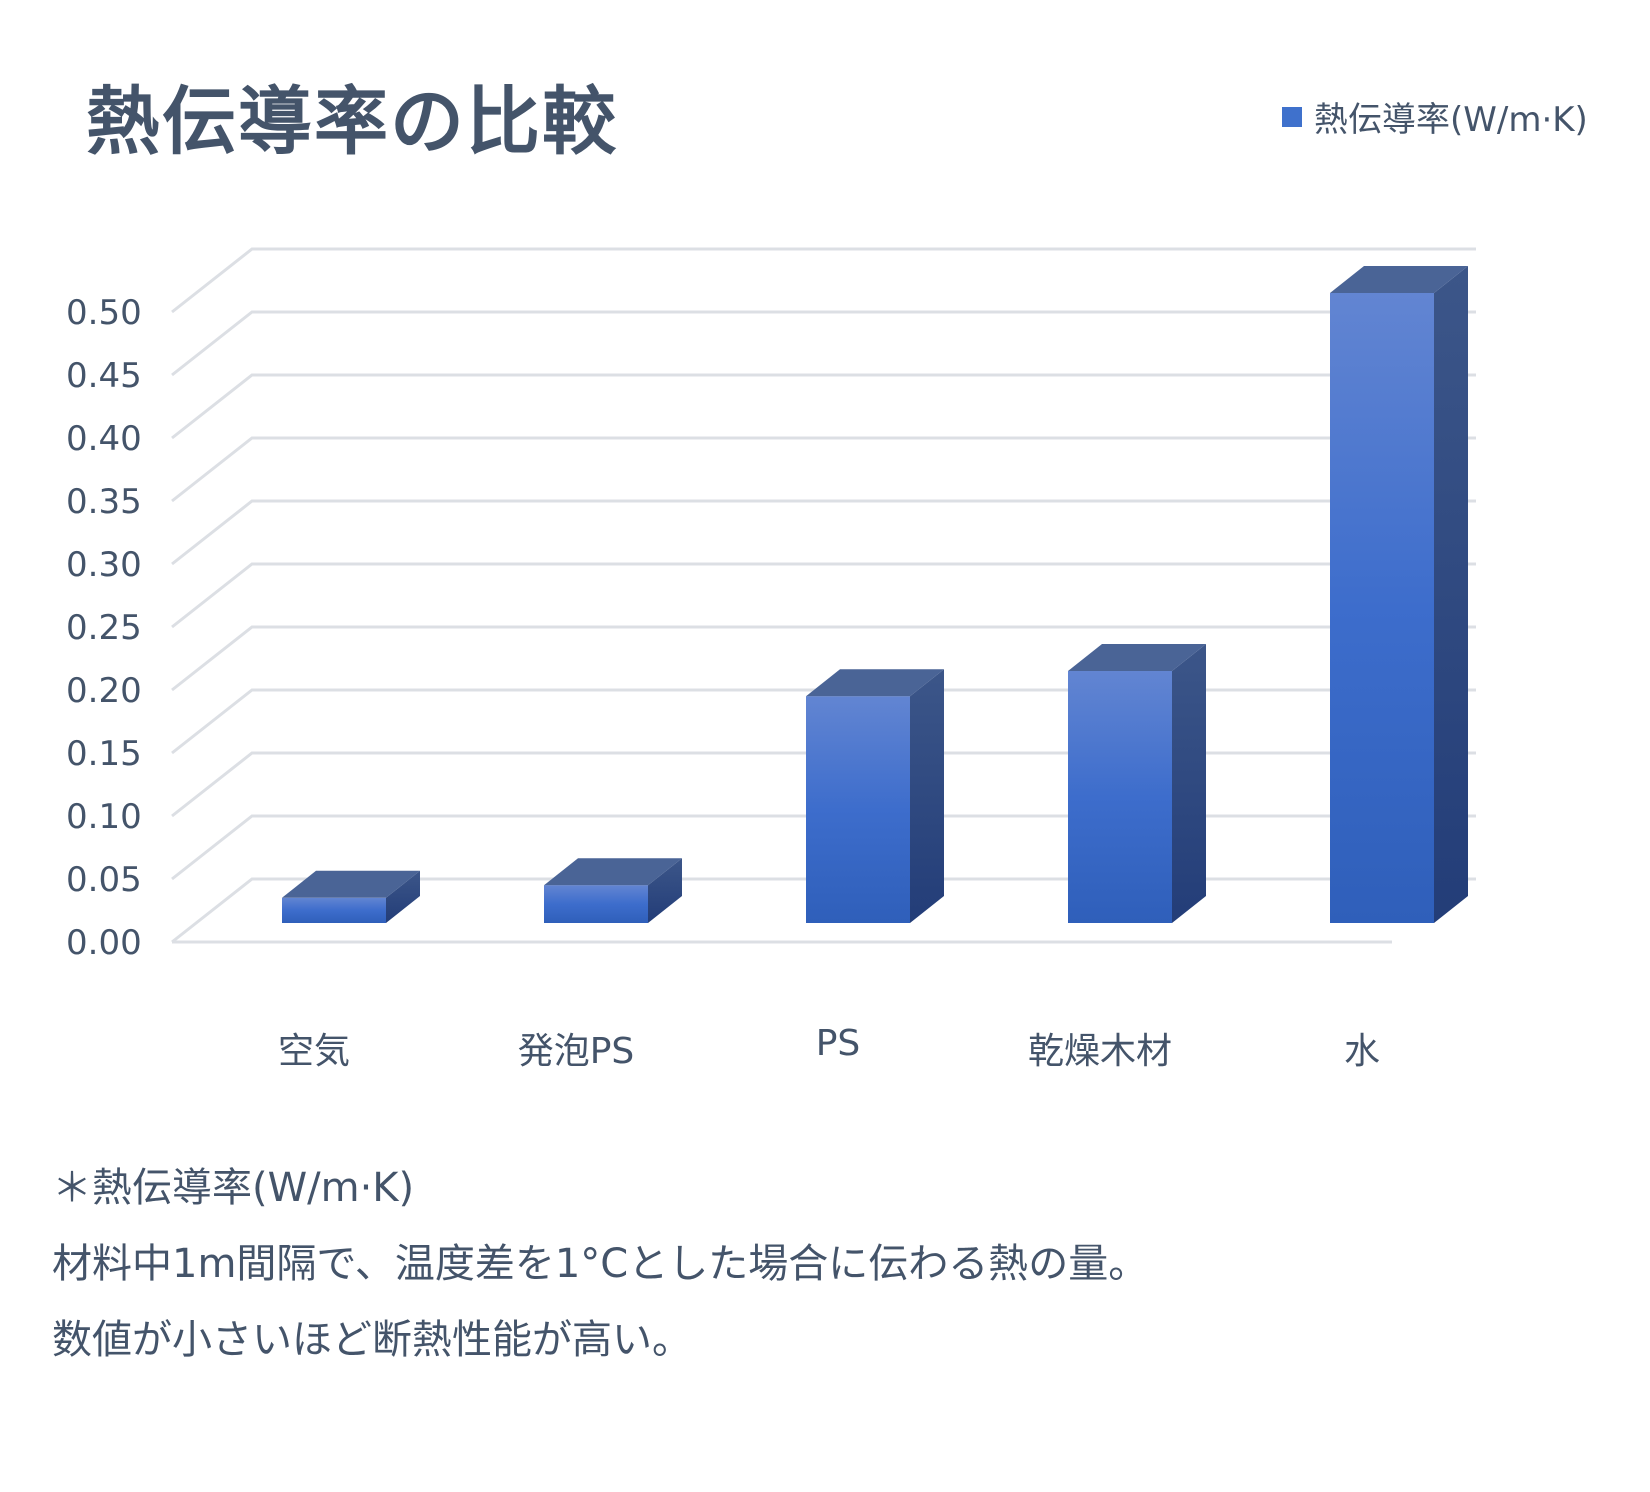 Image resolution: width=1650 pixels, height=1492 pixels. What do you see at coordinates (1451, 120) in the screenshot?
I see `legend-label: 熱伝導率(W/m·K)` at bounding box center [1451, 120].